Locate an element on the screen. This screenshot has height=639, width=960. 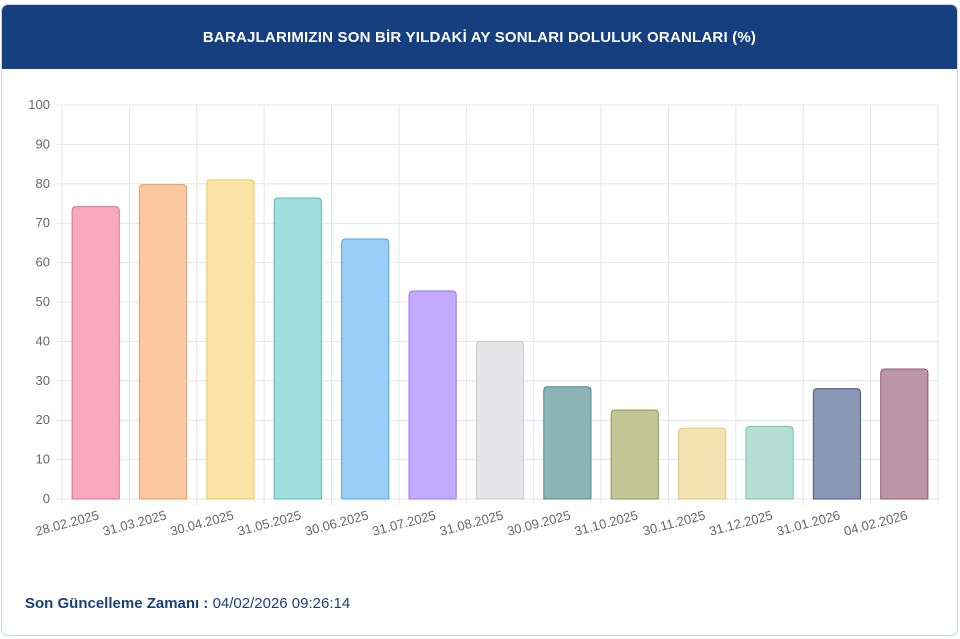
bar-31.10.2025 is located at coordinates (634, 454).